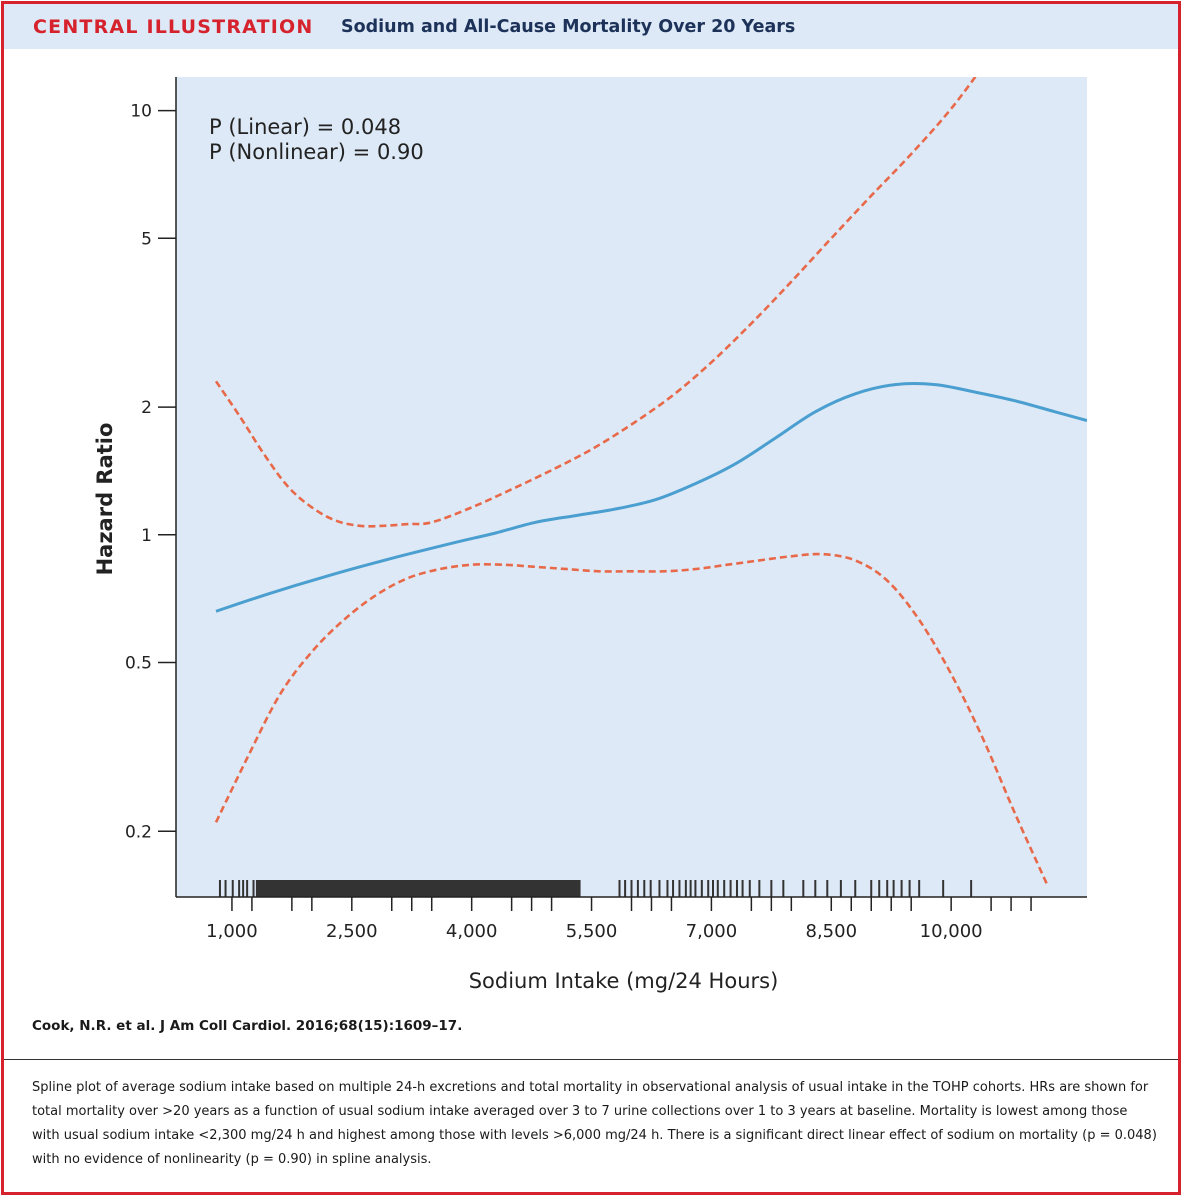  I want to click on x-tick-label: 2,500, so click(352, 931).